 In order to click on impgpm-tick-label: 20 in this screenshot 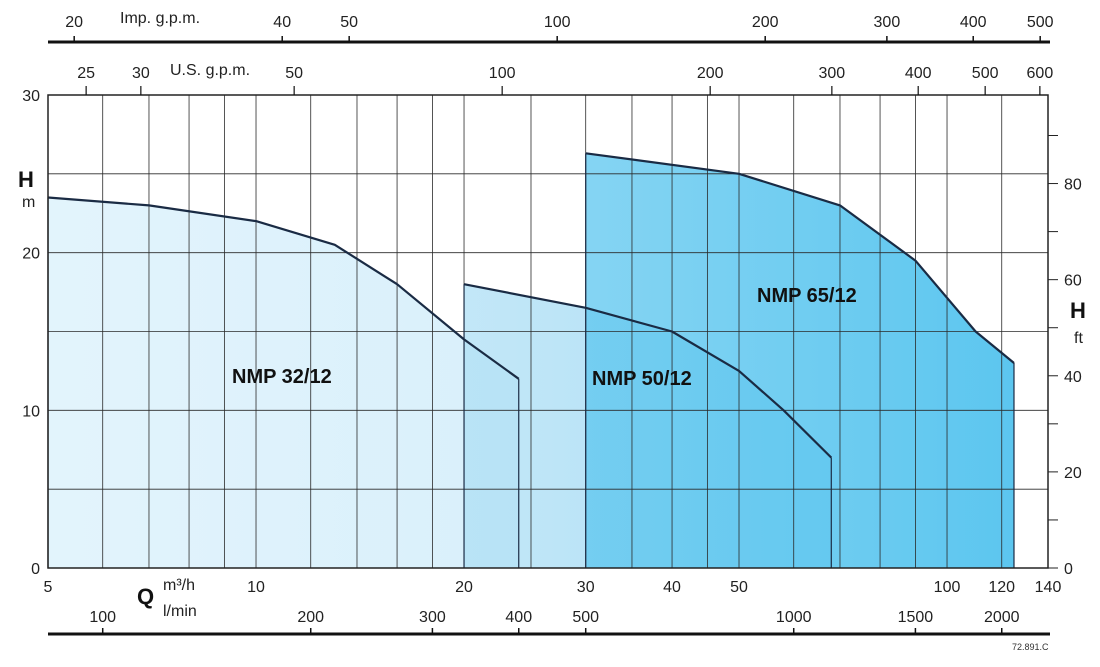, I will do `click(74, 22)`.